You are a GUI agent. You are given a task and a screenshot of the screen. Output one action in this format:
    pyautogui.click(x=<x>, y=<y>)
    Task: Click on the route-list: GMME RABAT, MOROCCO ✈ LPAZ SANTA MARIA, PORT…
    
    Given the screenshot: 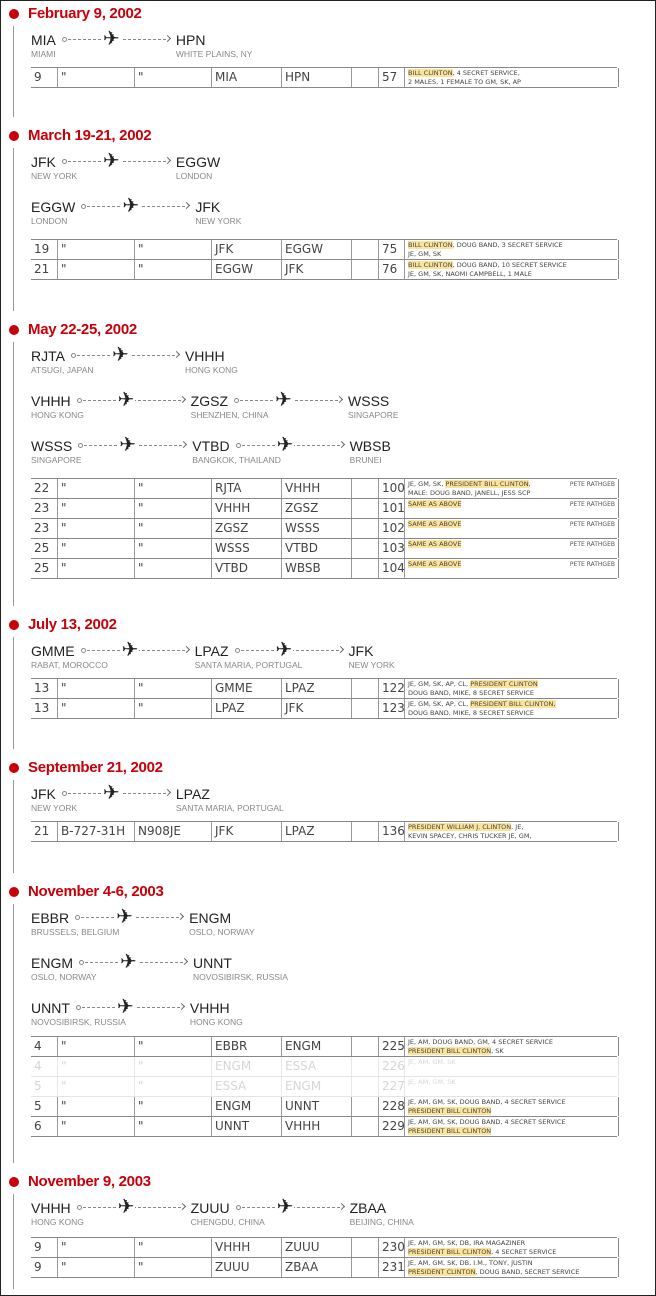 What is the action you would take?
    pyautogui.click(x=213, y=664)
    